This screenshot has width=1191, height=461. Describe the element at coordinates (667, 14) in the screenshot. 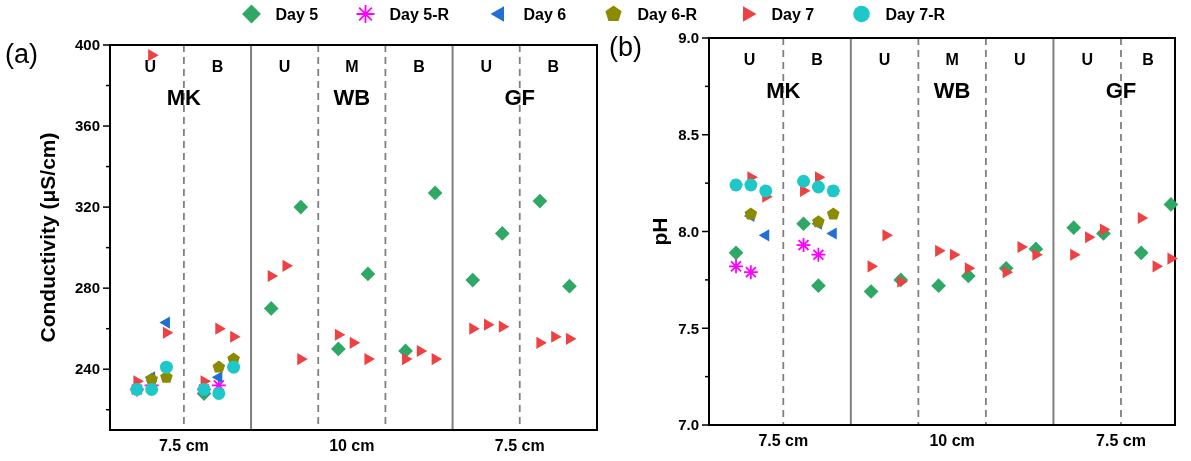

I see `legend-label: Day 6-R` at that location.